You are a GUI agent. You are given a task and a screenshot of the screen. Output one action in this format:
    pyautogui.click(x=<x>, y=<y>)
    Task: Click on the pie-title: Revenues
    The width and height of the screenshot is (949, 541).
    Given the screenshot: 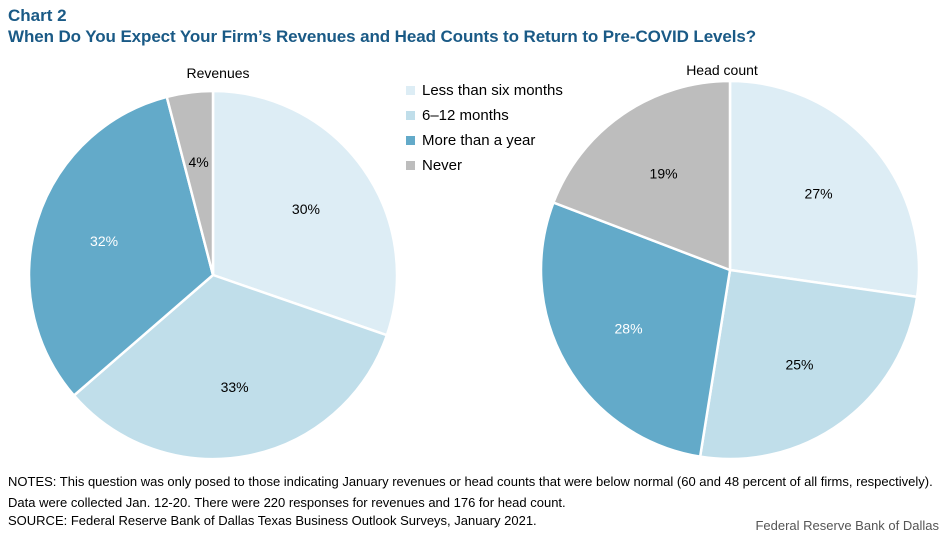 What is the action you would take?
    pyautogui.click(x=217, y=73)
    